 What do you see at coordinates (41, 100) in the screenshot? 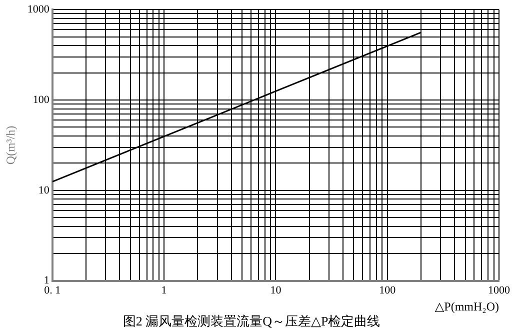
I see `y-tick-label: 100` at bounding box center [41, 100].